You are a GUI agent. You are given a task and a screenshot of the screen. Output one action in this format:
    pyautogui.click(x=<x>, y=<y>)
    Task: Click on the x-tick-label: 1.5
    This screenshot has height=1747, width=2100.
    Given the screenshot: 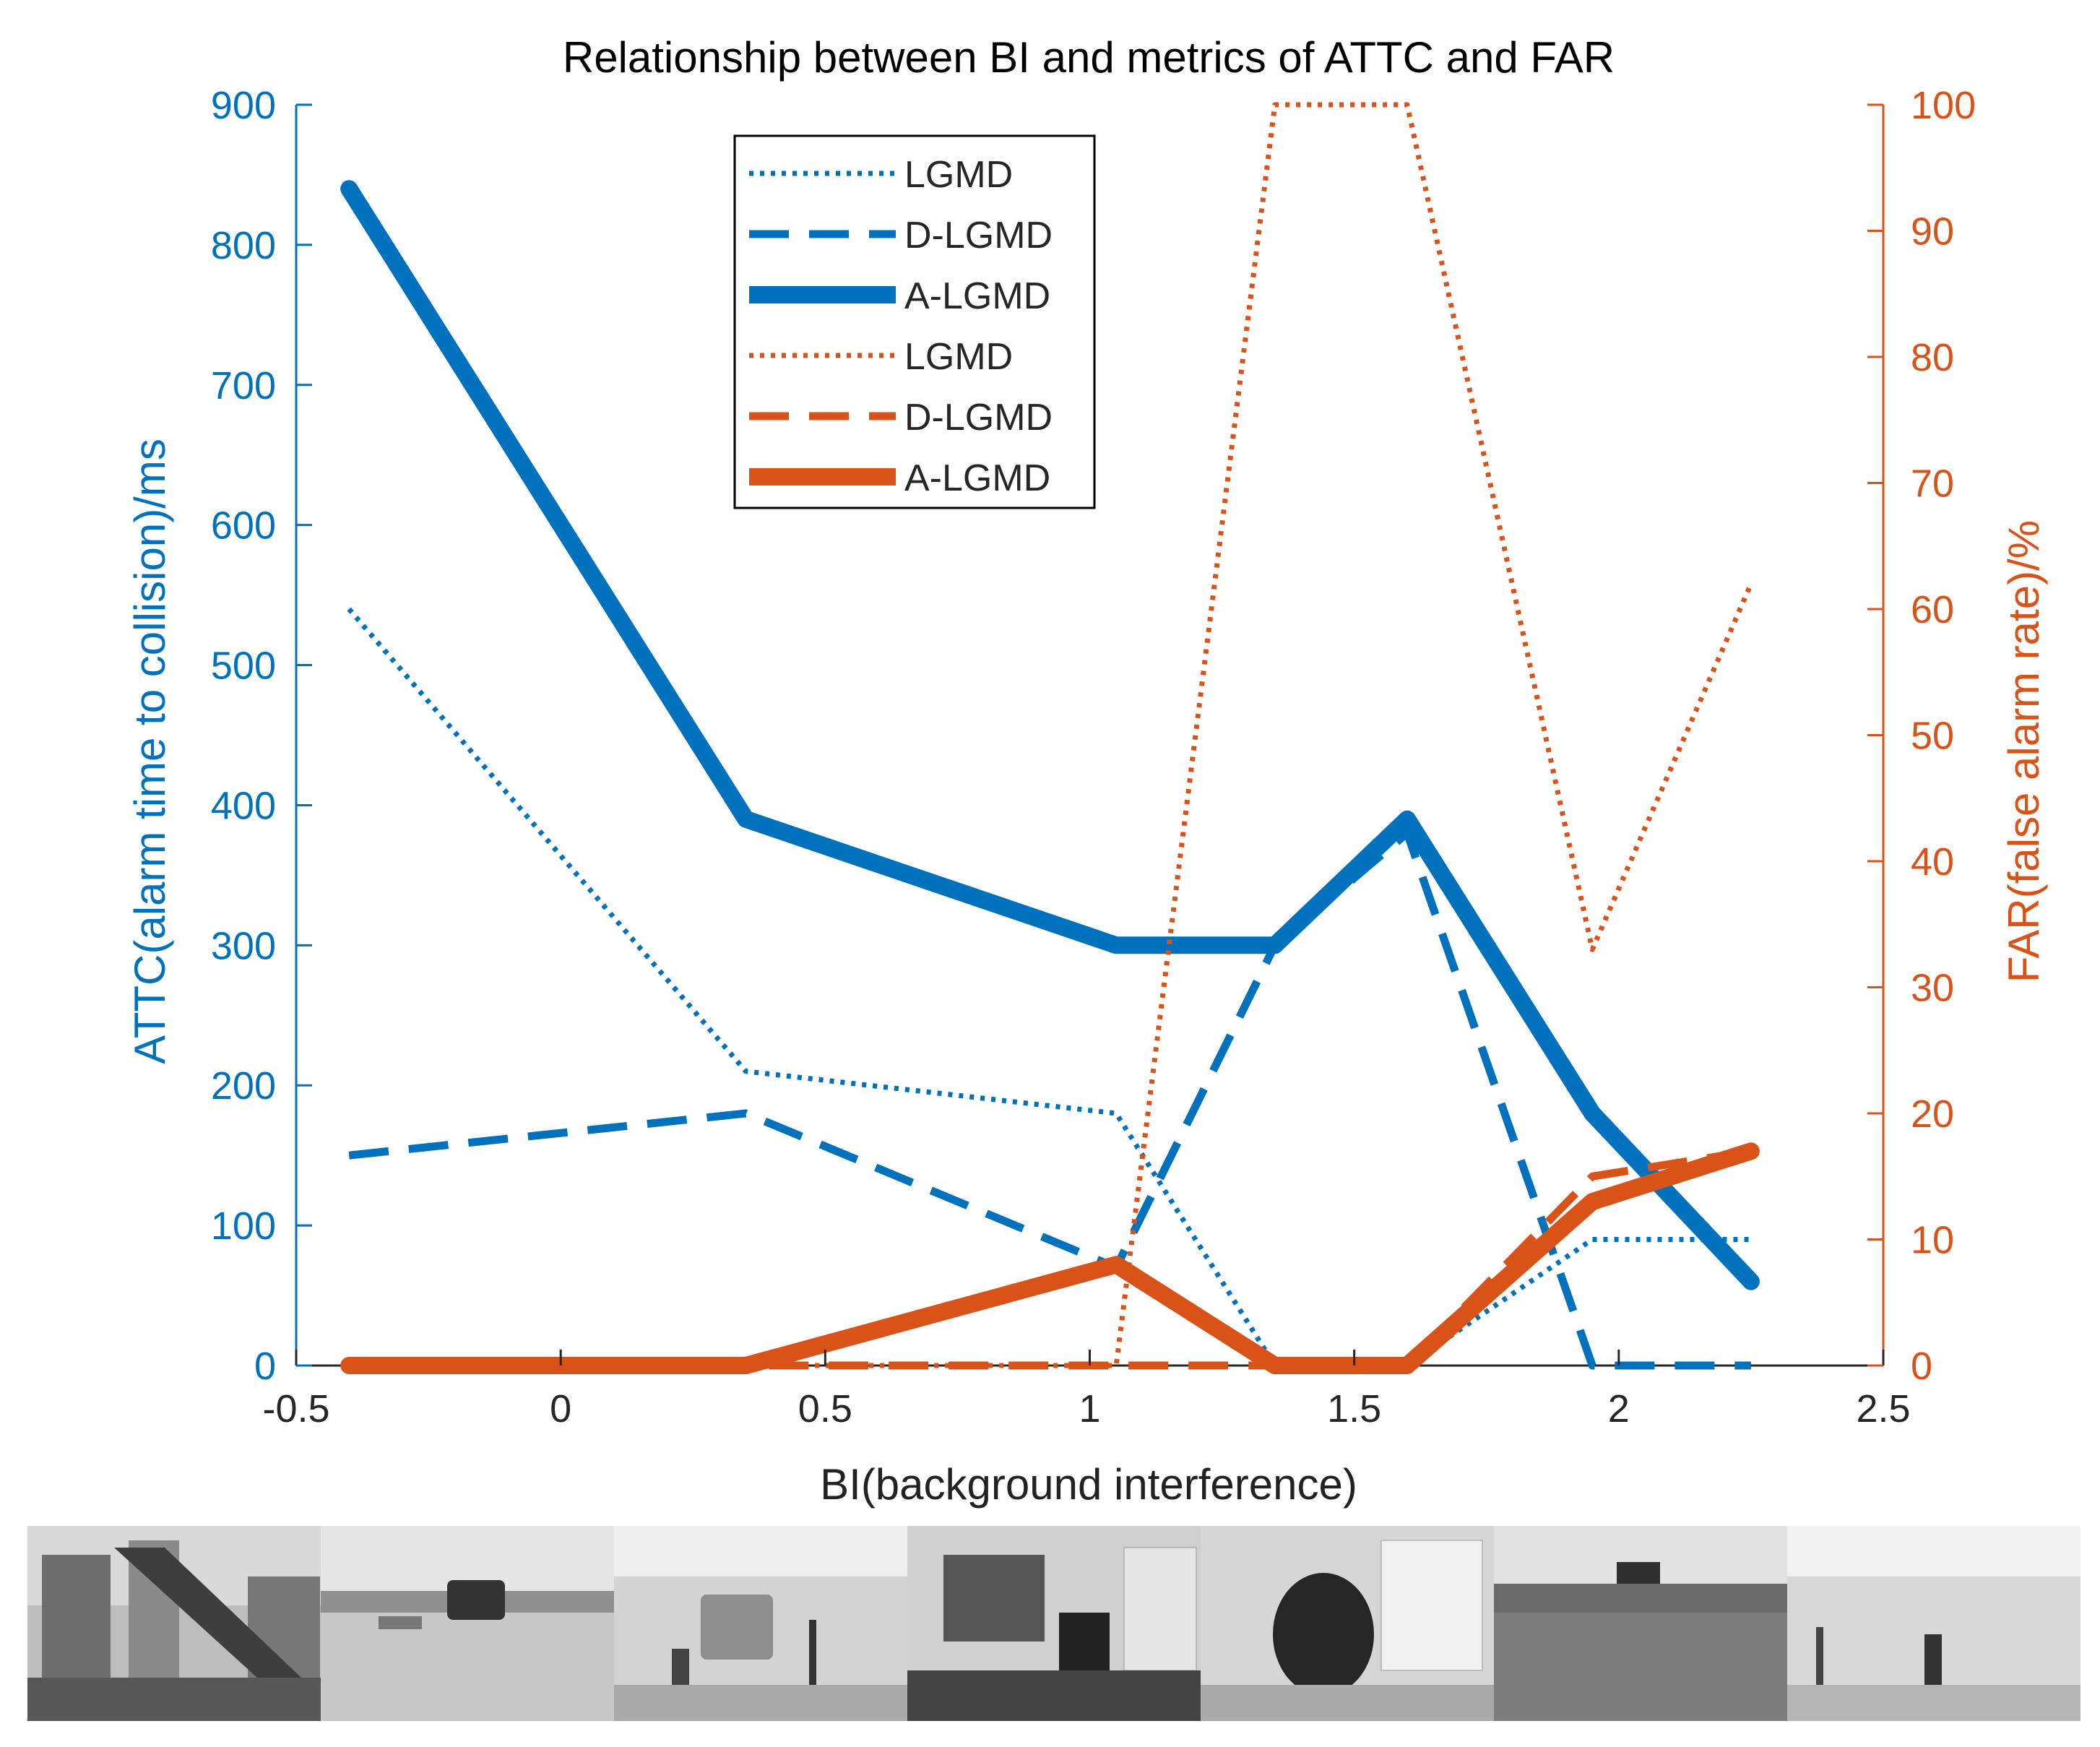 What is the action you would take?
    pyautogui.click(x=1354, y=1409)
    